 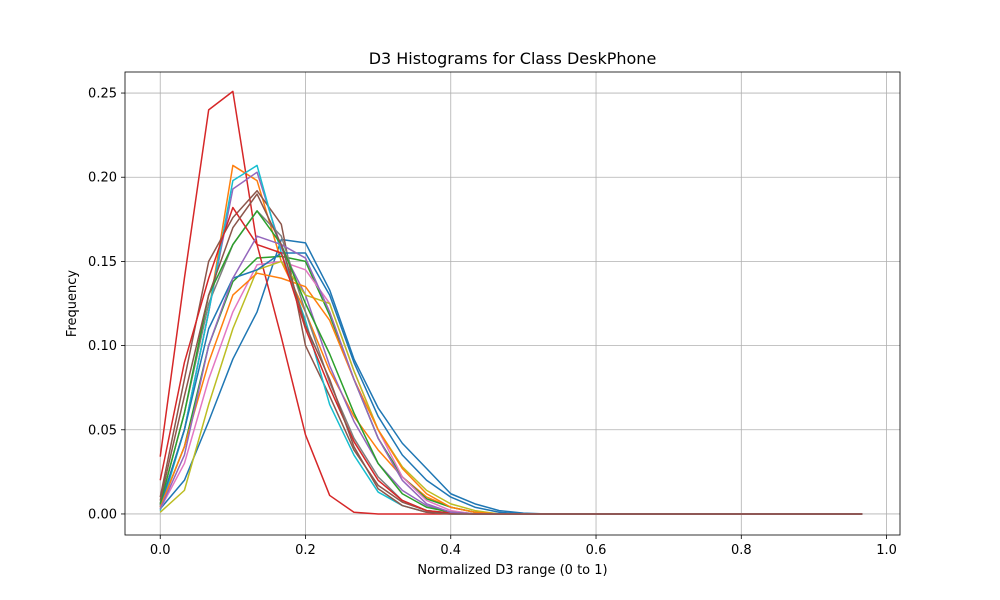 What do you see at coordinates (305, 550) in the screenshot?
I see `x-tick-label: 0.2` at bounding box center [305, 550].